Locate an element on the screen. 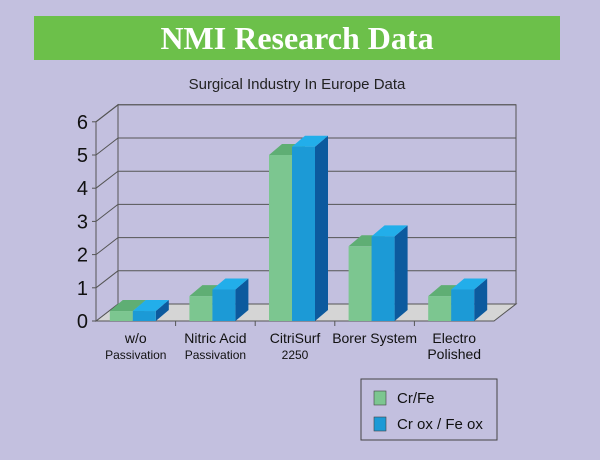 The image size is (600, 460). legend: Cr/Fe Cr ox / Fe ox is located at coordinates (429, 409).